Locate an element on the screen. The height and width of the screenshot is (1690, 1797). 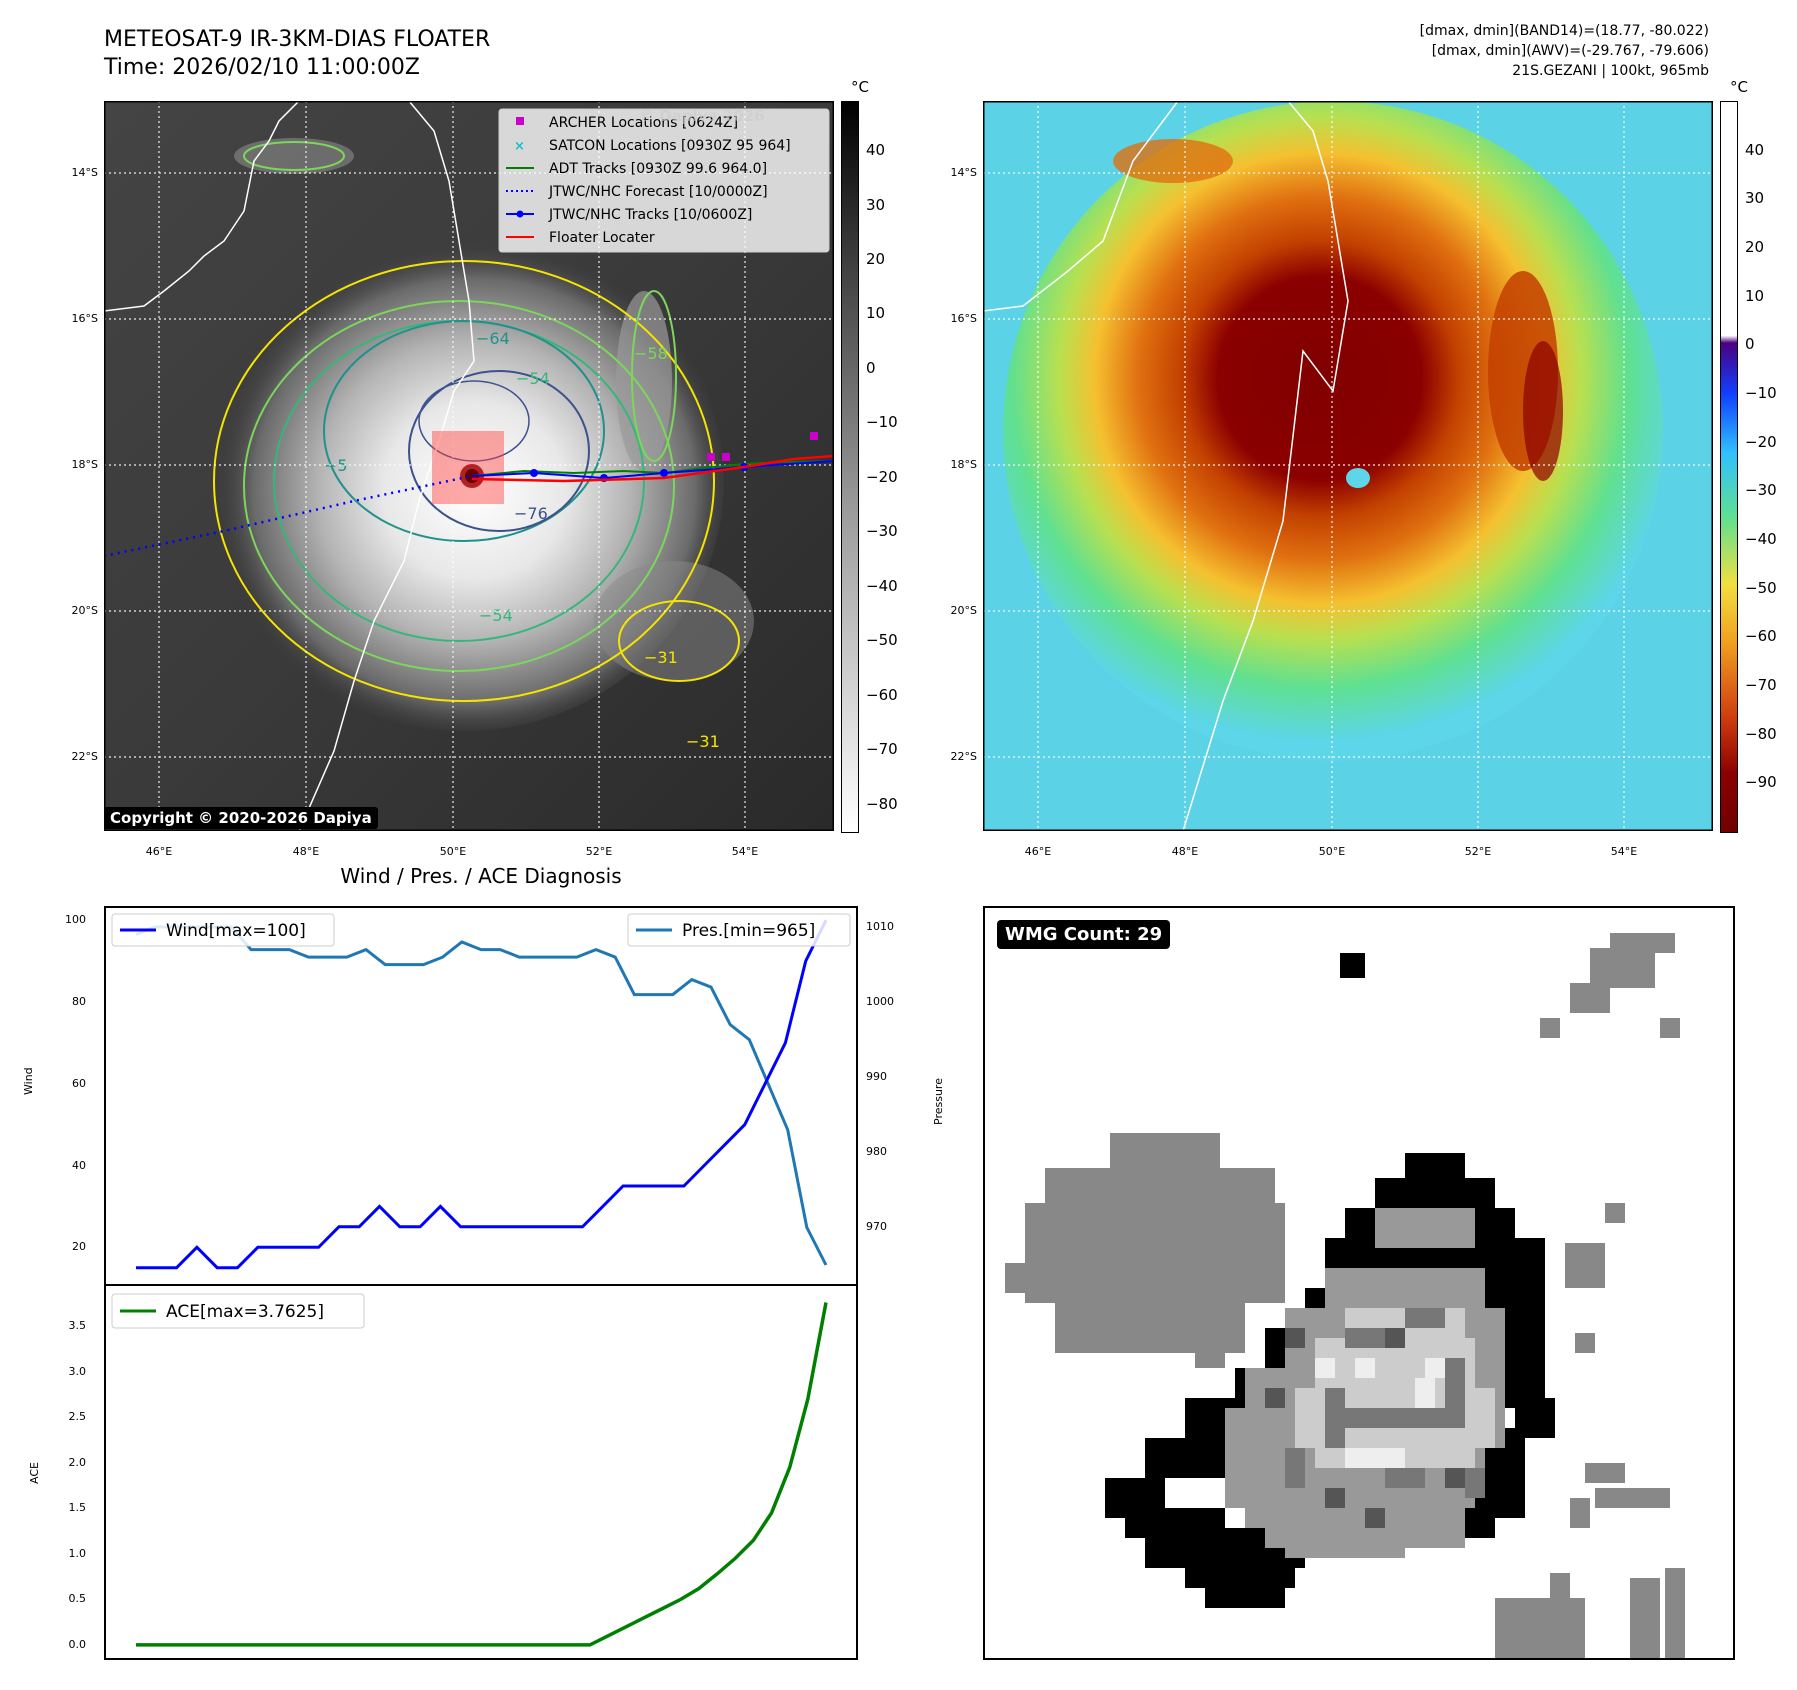
satcon-marker-icon: × is located at coordinates (519, 146).